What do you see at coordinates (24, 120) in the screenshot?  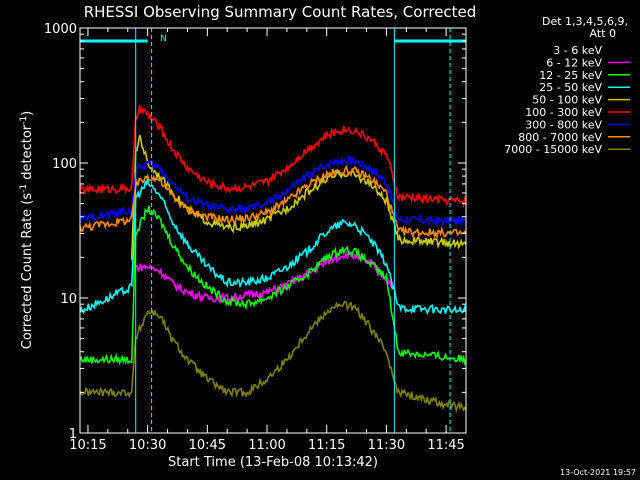 I see `y-axis-label-sup2: -1` at bounding box center [24, 120].